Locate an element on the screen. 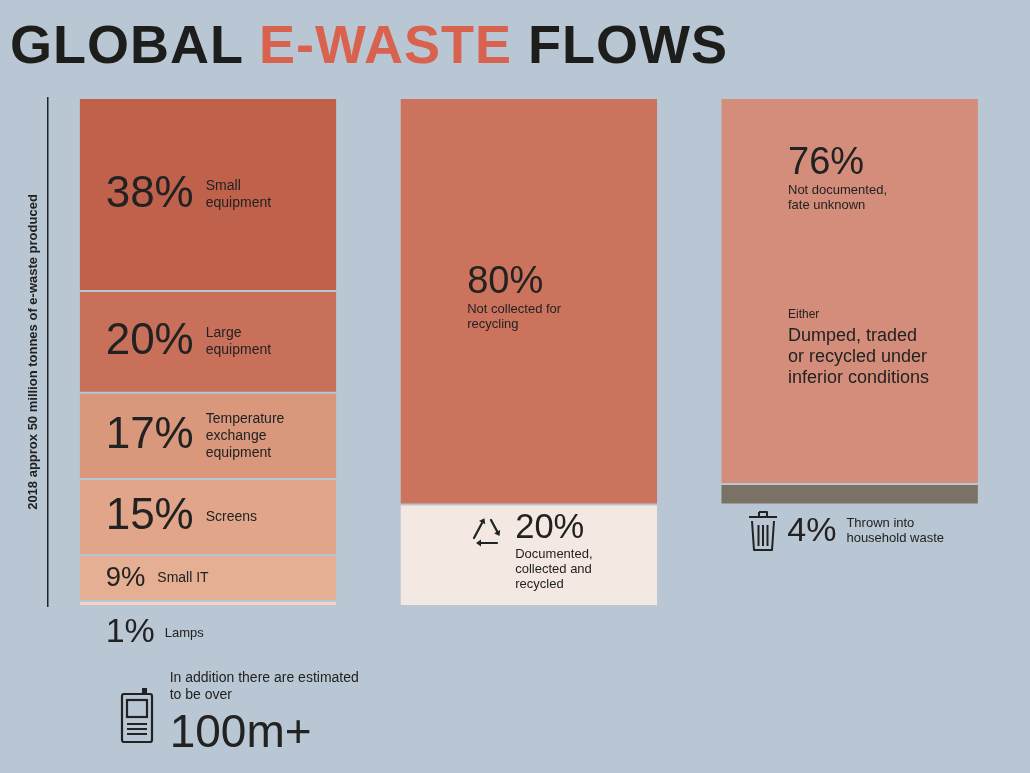 The width and height of the screenshot is (1030, 773). data-label: 80% is located at coordinates (505, 279).